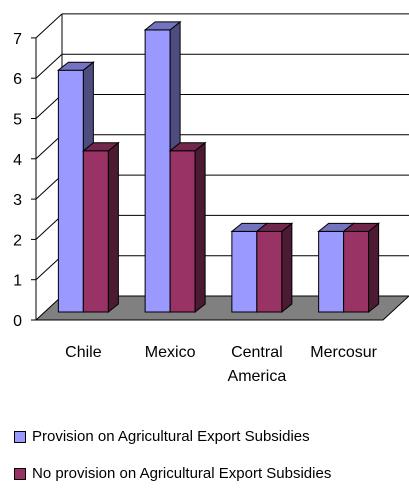 This screenshot has height=497, width=409. What do you see at coordinates (17, 120) in the screenshot?
I see `y-tick-label: 5` at bounding box center [17, 120].